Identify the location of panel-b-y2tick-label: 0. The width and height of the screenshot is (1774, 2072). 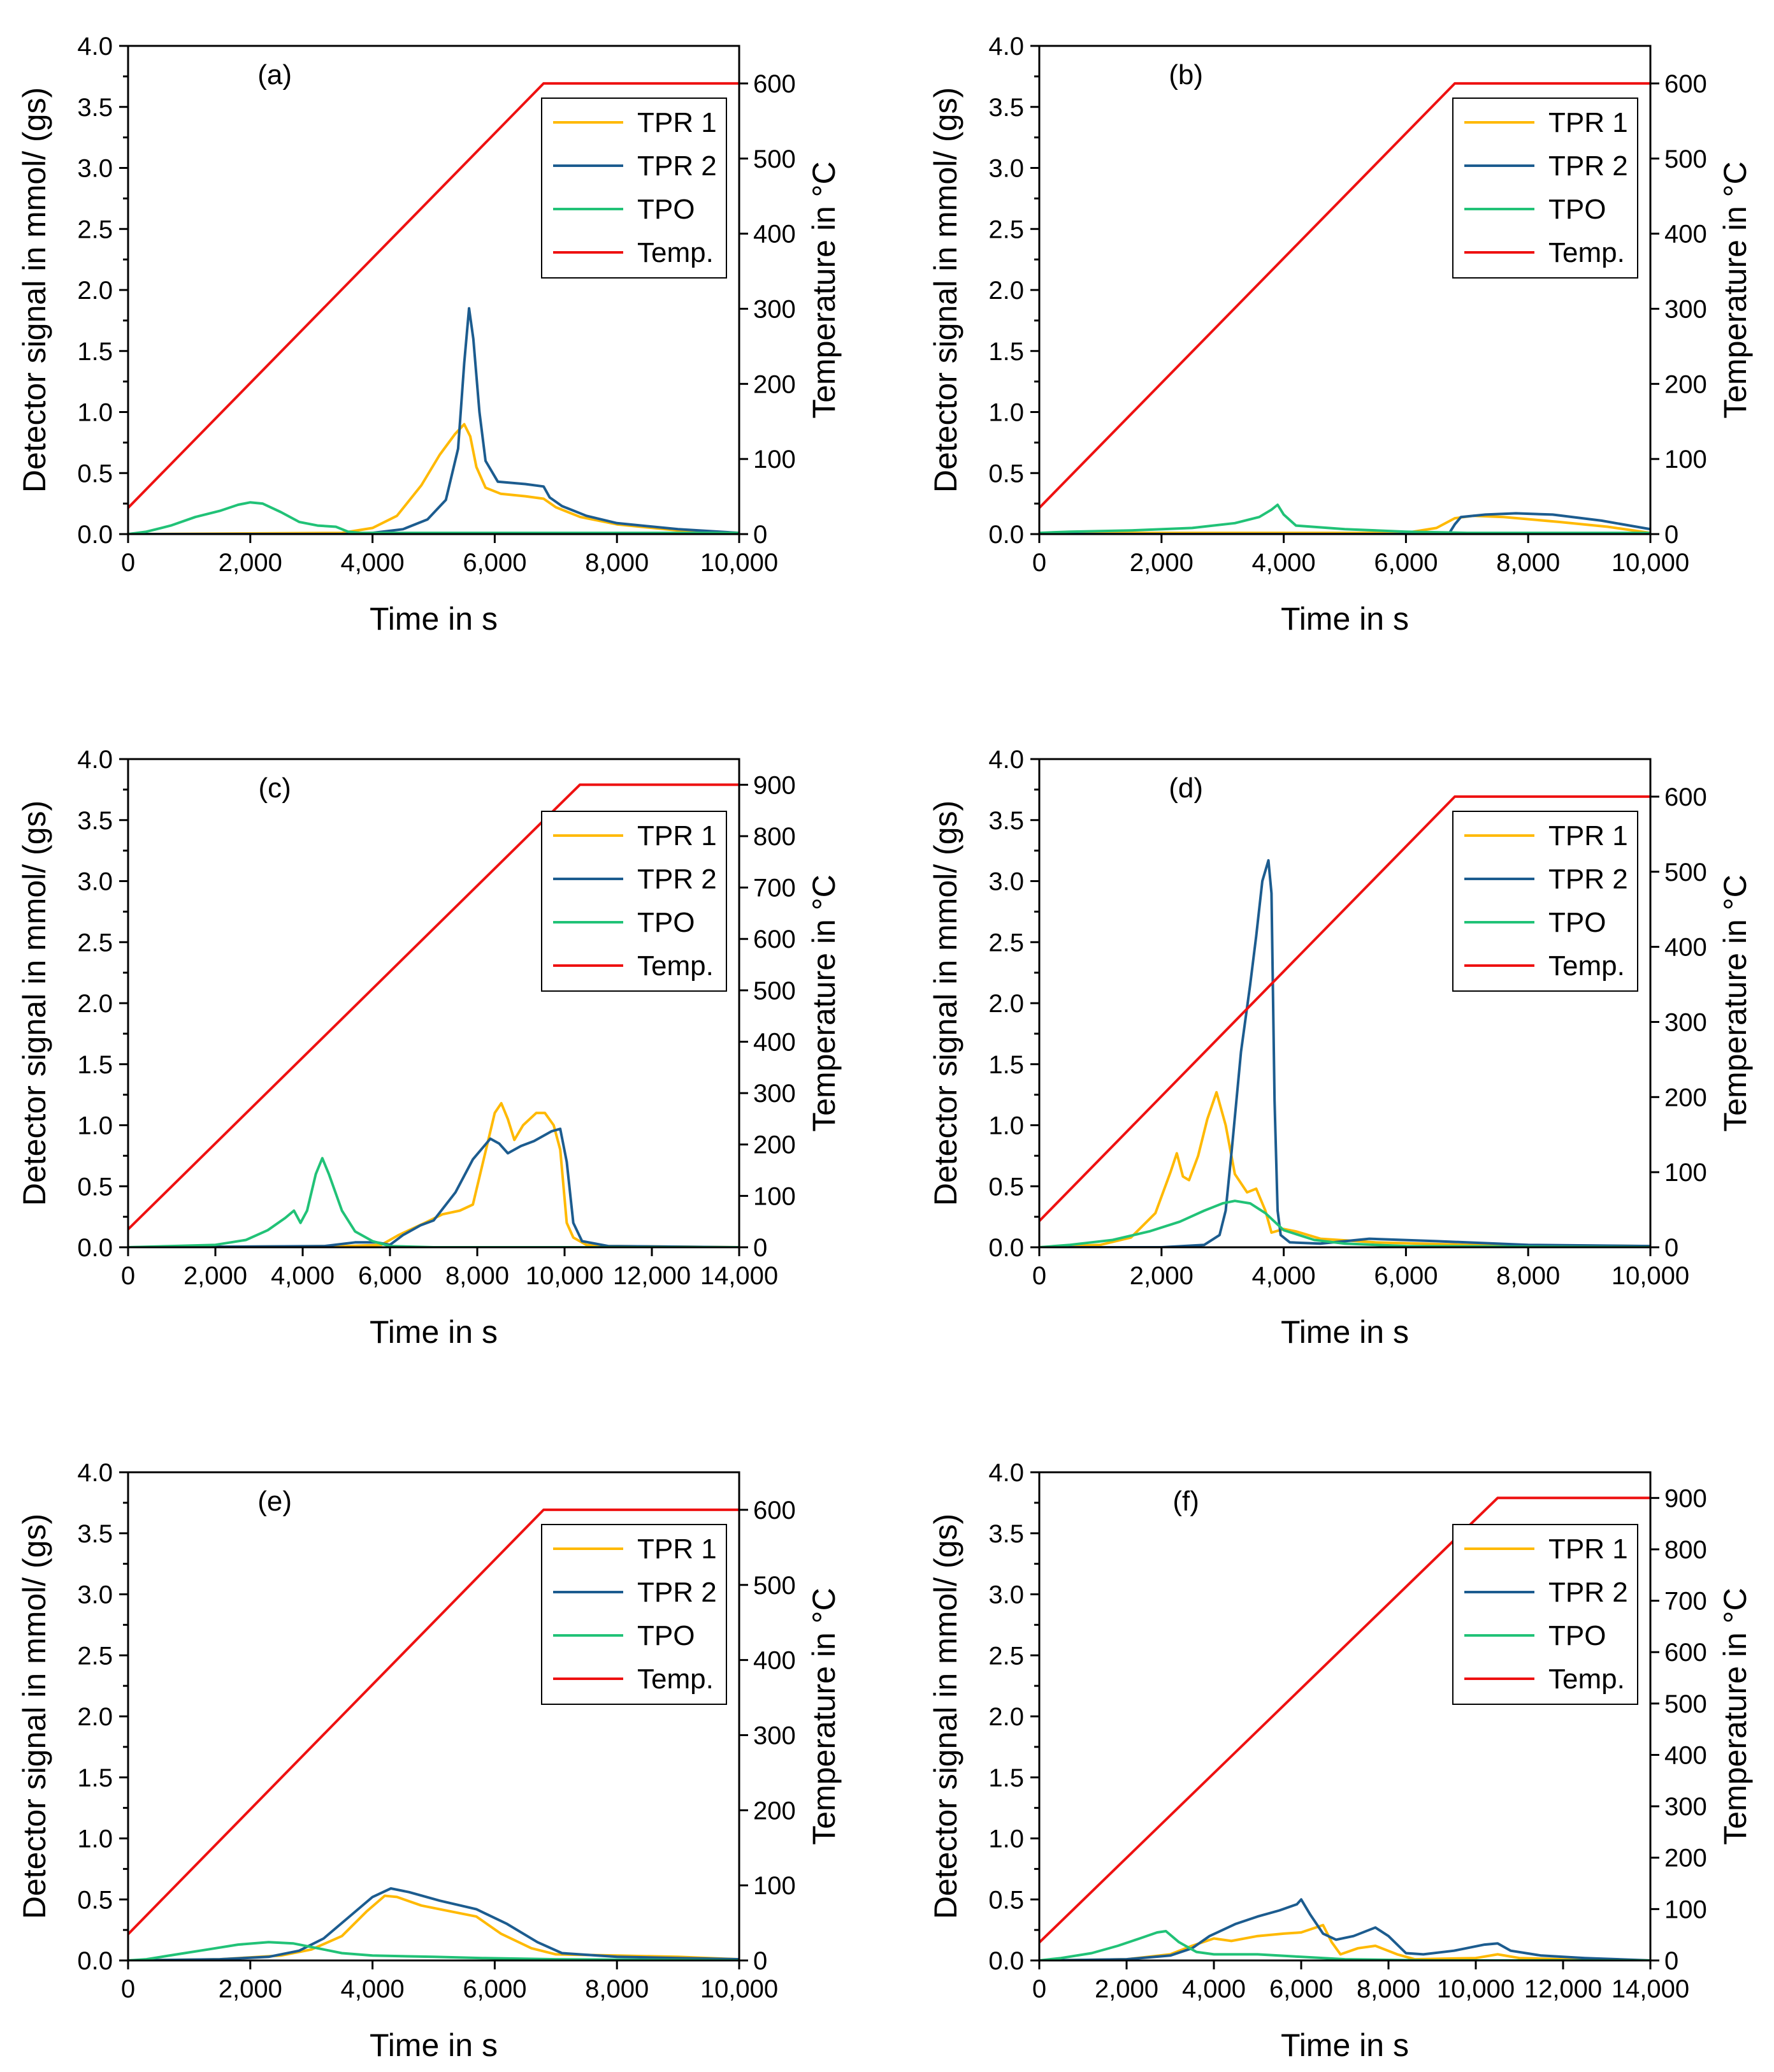
(1671, 535).